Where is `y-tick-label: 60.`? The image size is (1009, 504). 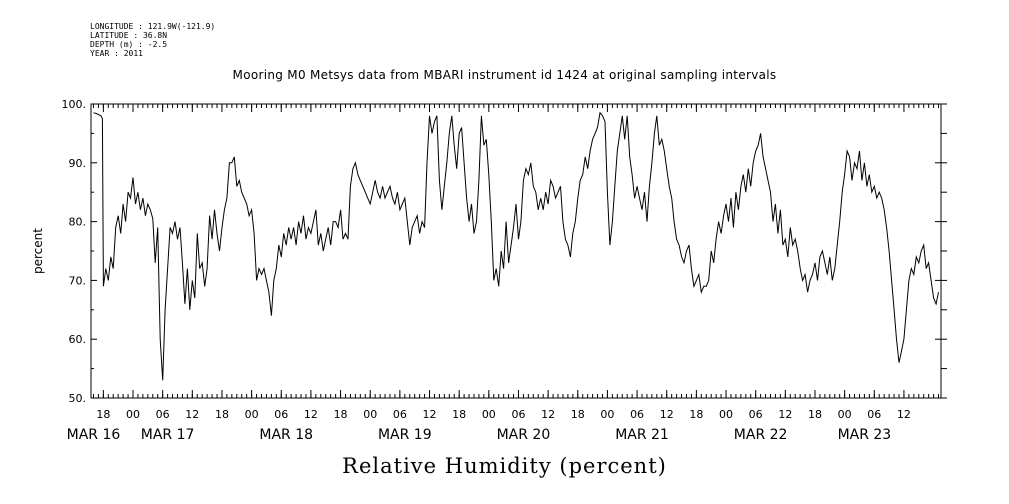
y-tick-label: 60. is located at coordinates (78, 339).